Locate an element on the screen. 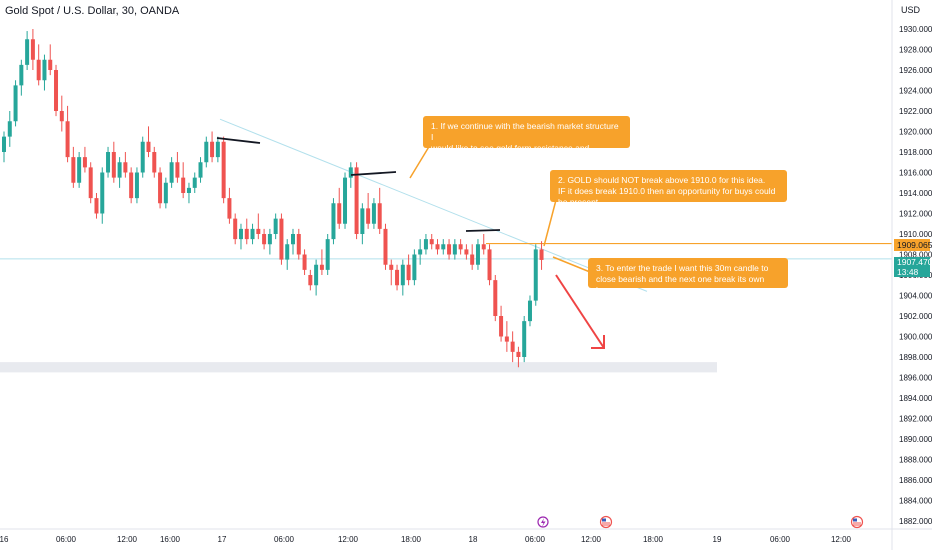  y-tick-label: 1918.000 is located at coordinates (915, 152).